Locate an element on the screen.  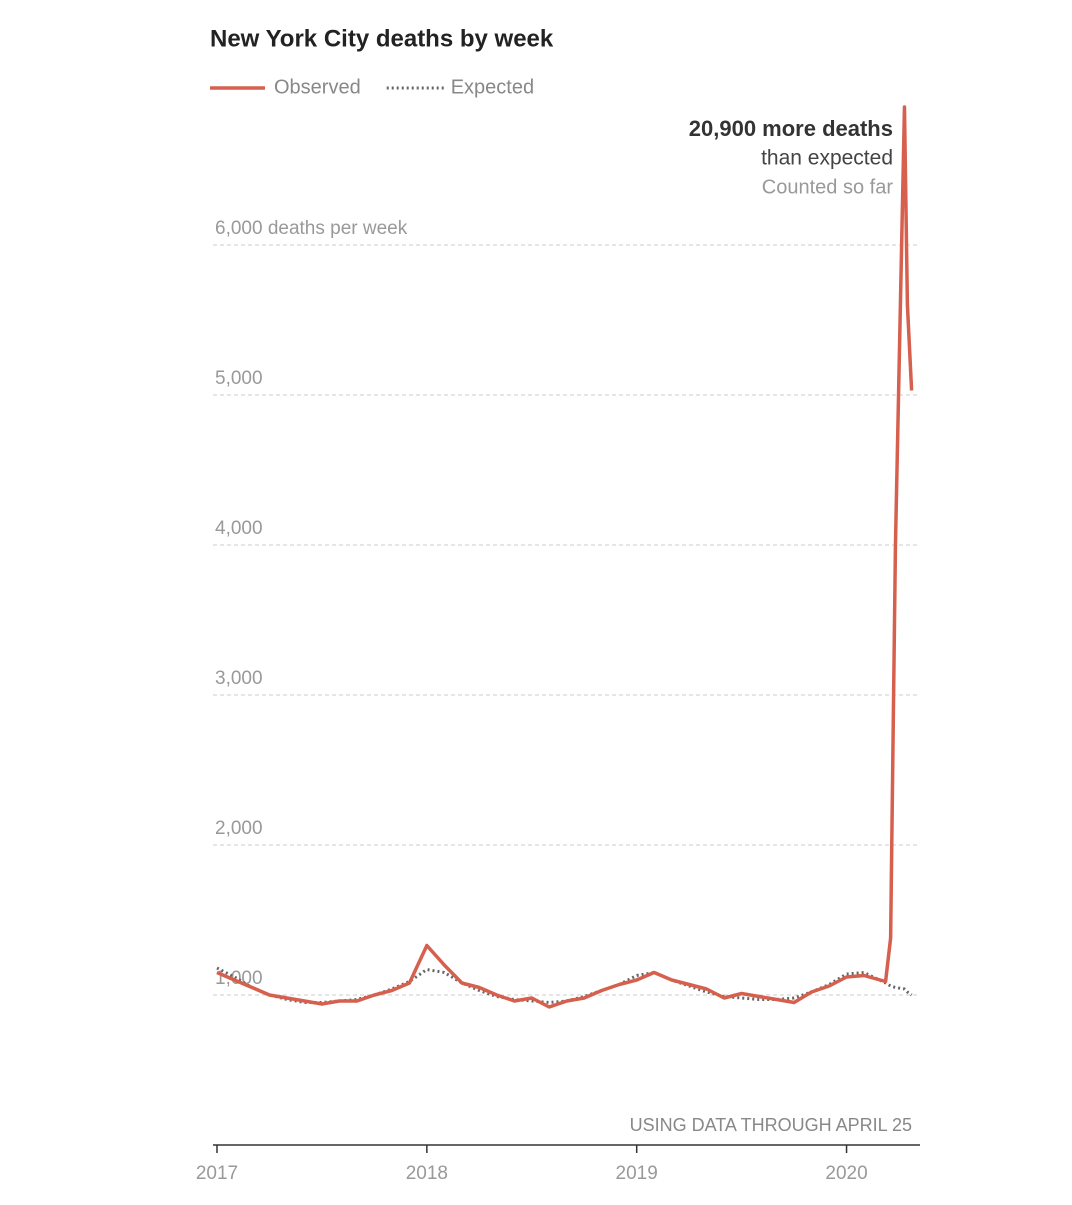
y-tick-label: 5,000 is located at coordinates (239, 378).